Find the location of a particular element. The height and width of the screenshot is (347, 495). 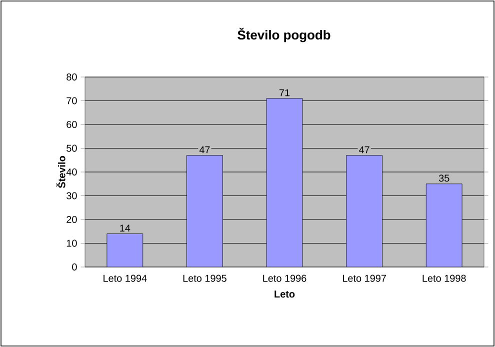

x-tick-label: Leto 1994 is located at coordinates (125, 278).